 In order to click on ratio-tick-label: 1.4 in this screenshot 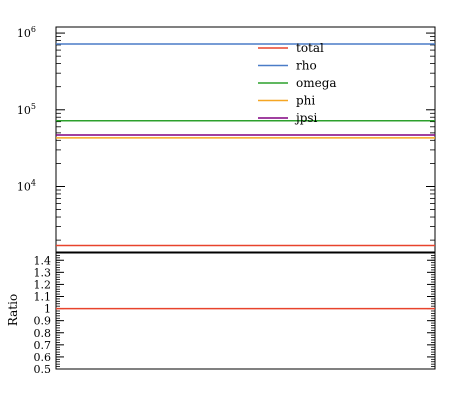, I will do `click(43, 260)`.